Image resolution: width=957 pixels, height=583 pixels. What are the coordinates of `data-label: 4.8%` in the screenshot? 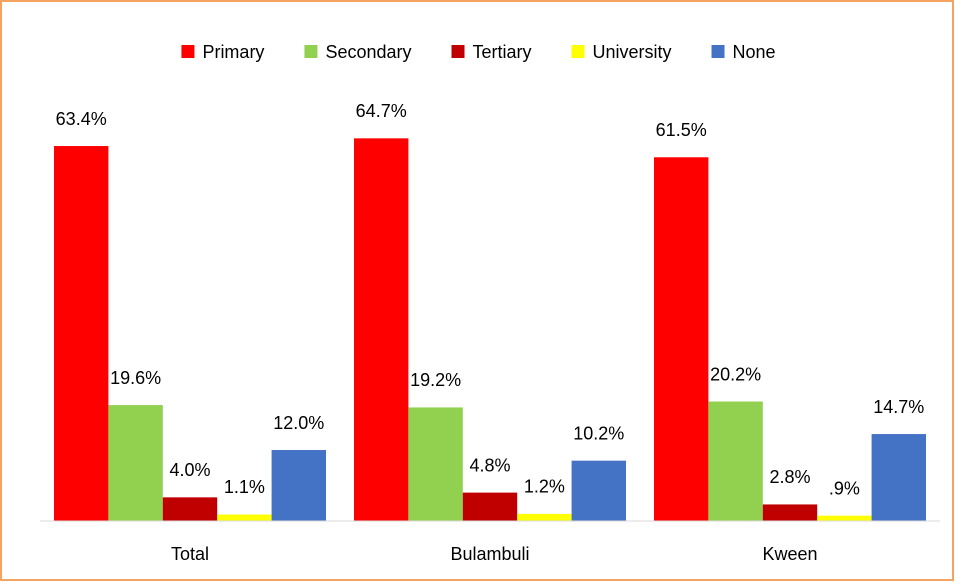 It's located at (489, 465).